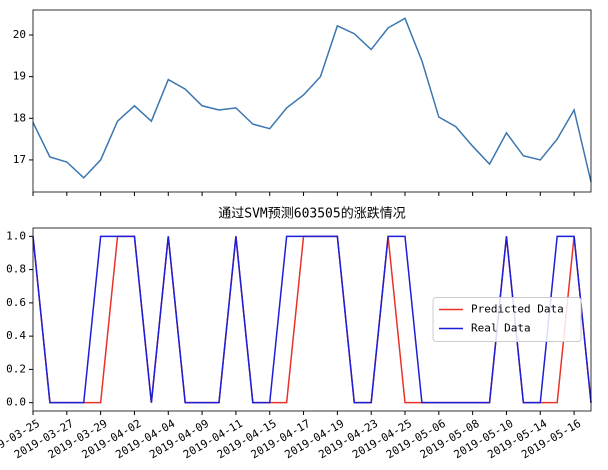 This screenshot has width=608, height=470. What do you see at coordinates (19, 117) in the screenshot?
I see `y-tick-label: 18` at bounding box center [19, 117].